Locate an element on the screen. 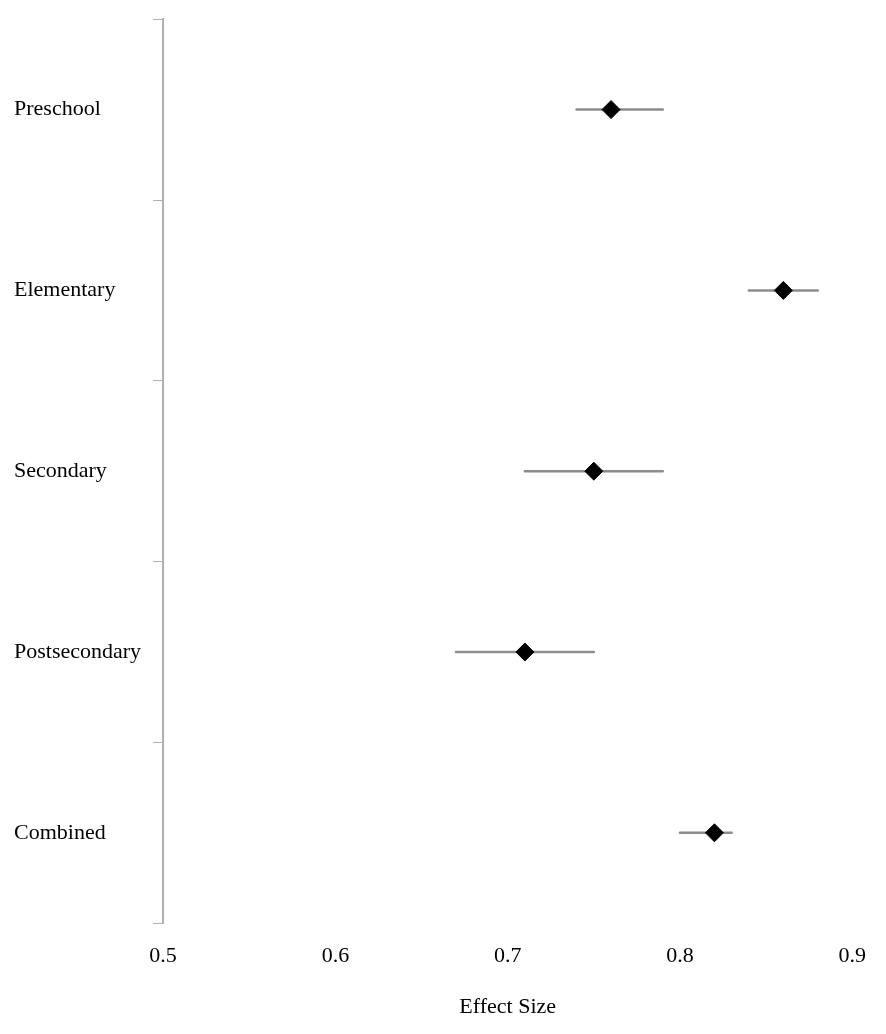  y-tick-label: Secondary is located at coordinates (60, 469).